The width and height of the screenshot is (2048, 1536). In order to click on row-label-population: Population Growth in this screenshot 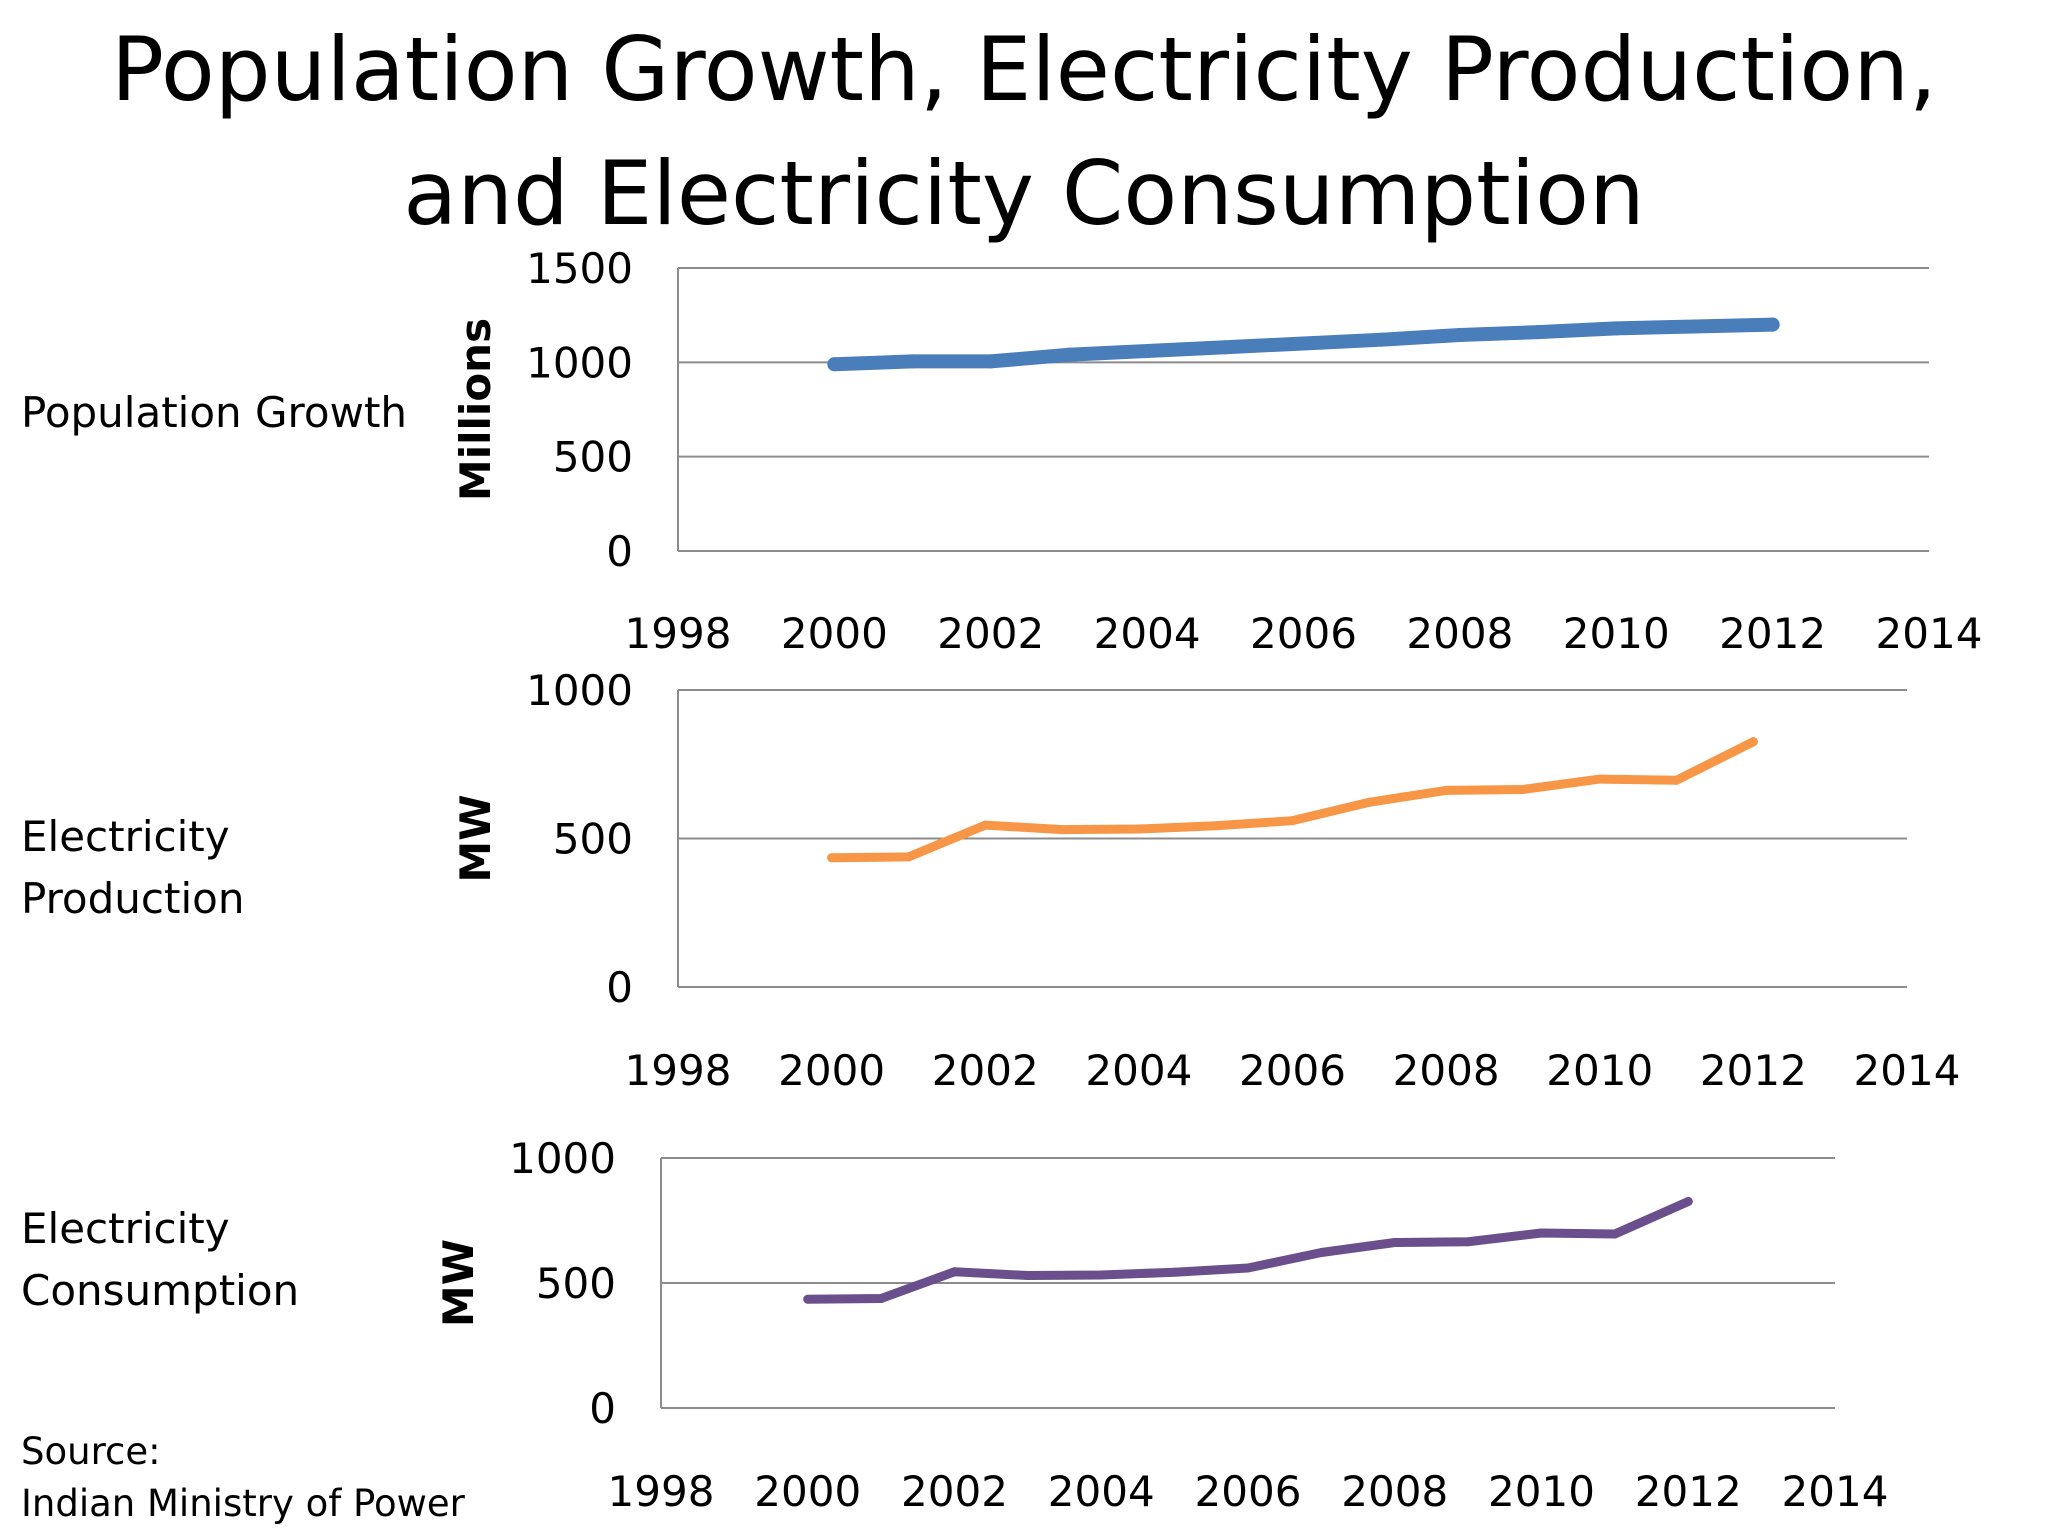, I will do `click(214, 413)`.